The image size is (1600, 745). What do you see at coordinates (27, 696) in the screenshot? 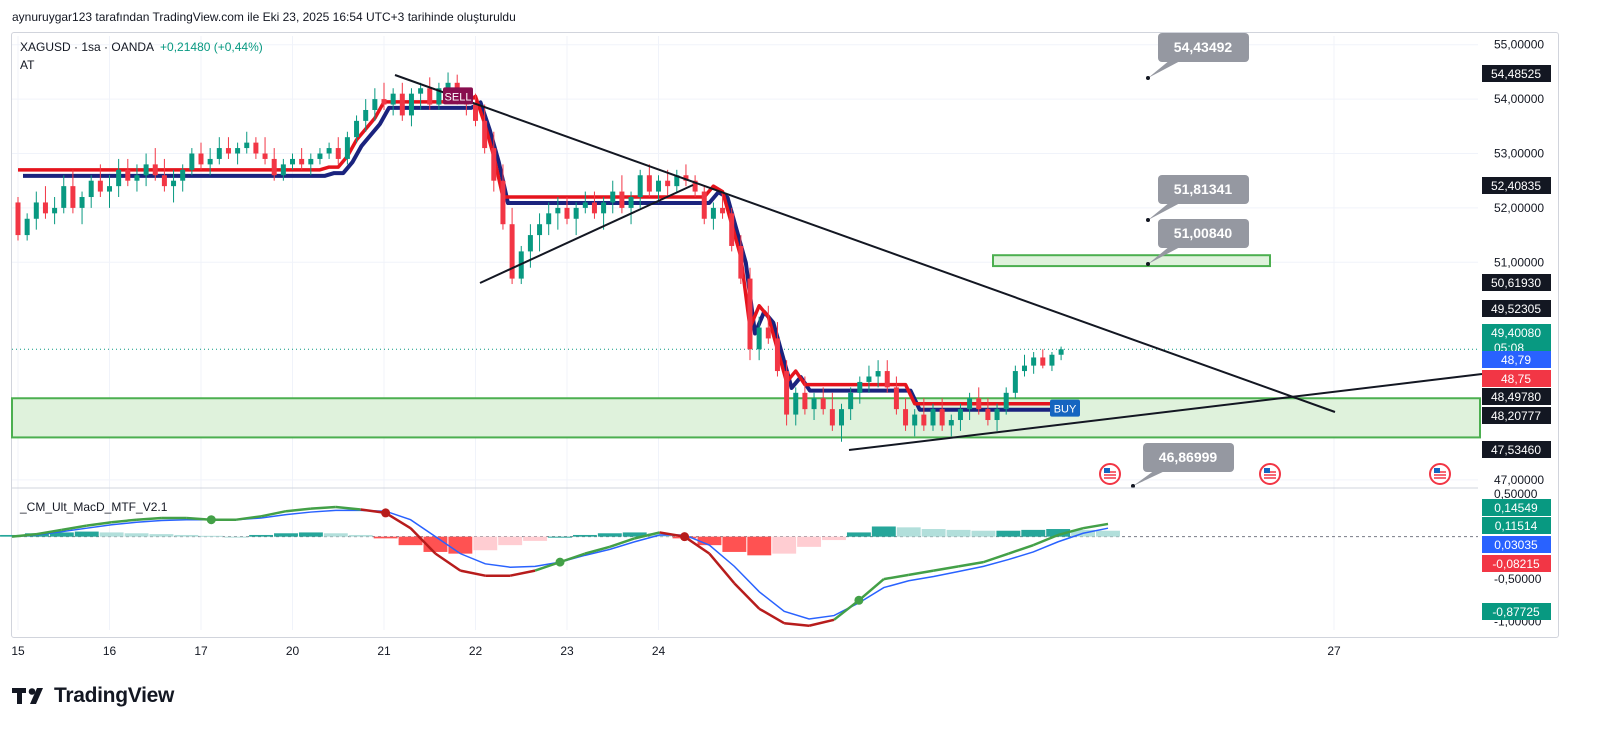
I see `tradingview-logo-icon` at bounding box center [27, 696].